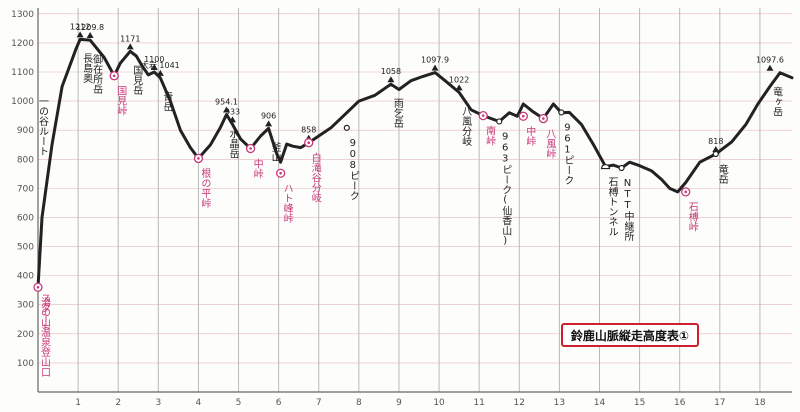  I want to click on y-tick-label: 1100, so click(22, 73).